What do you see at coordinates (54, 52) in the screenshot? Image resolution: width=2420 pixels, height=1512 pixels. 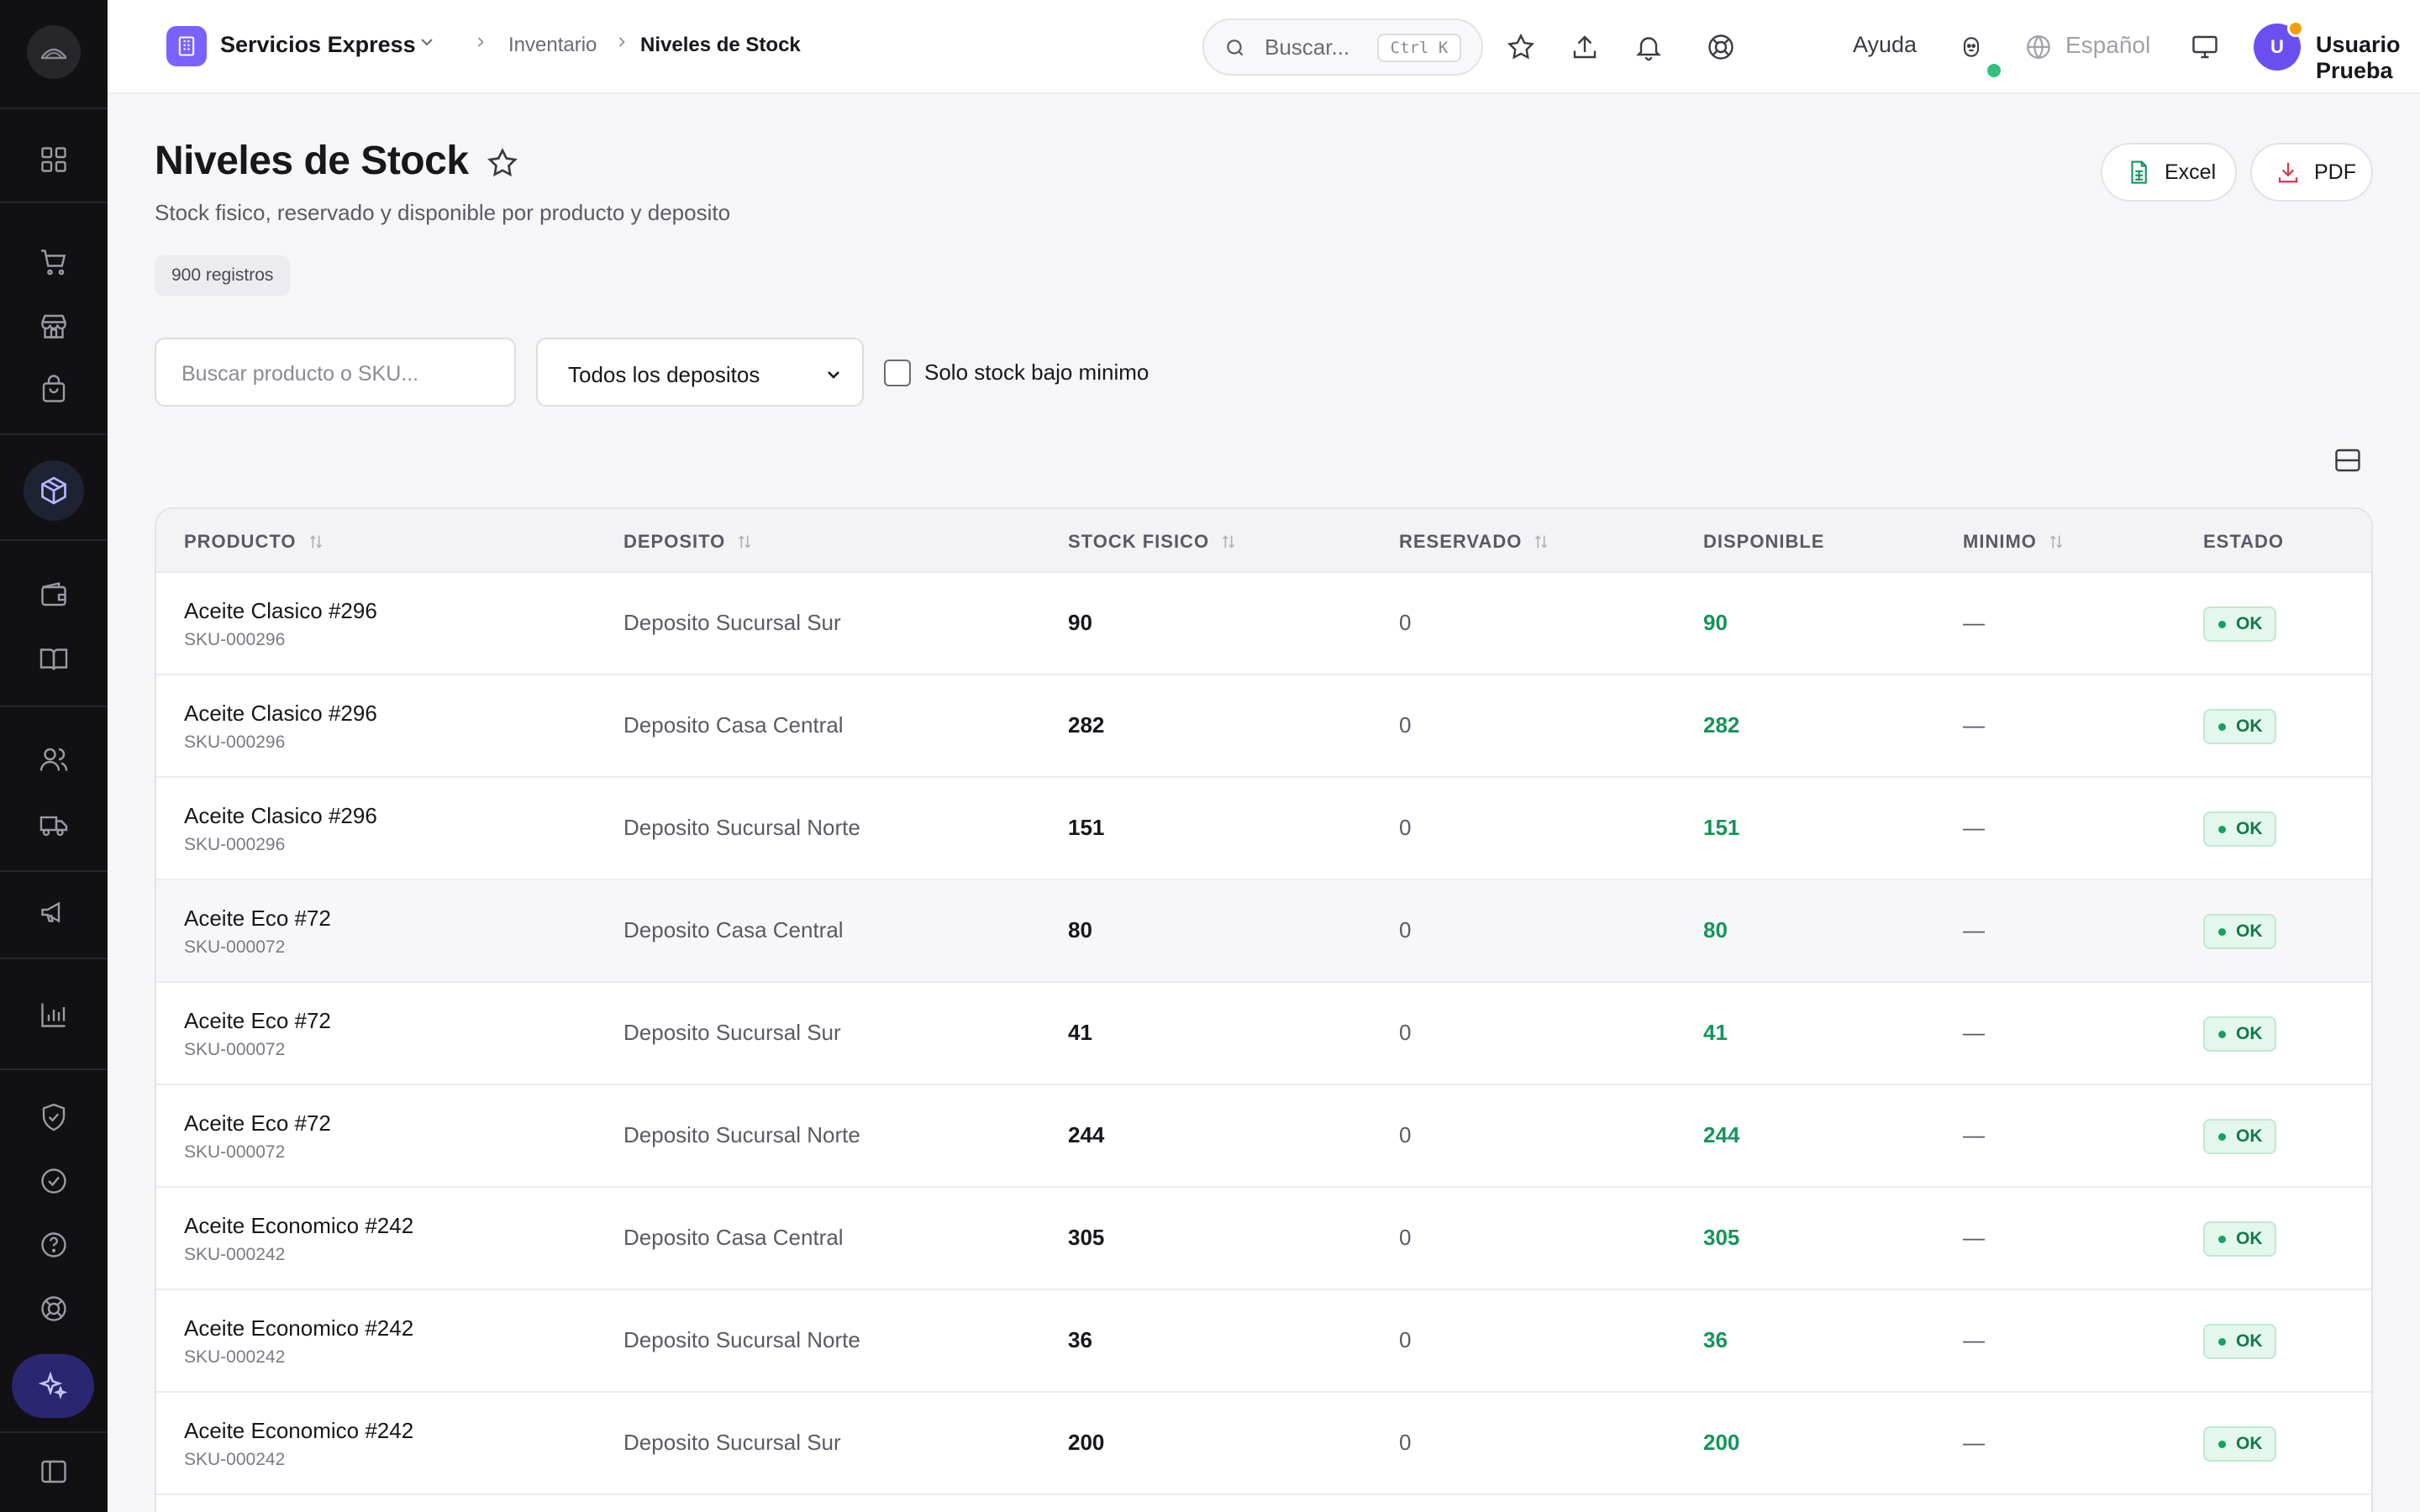 I see `workspace-logo` at bounding box center [54, 52].